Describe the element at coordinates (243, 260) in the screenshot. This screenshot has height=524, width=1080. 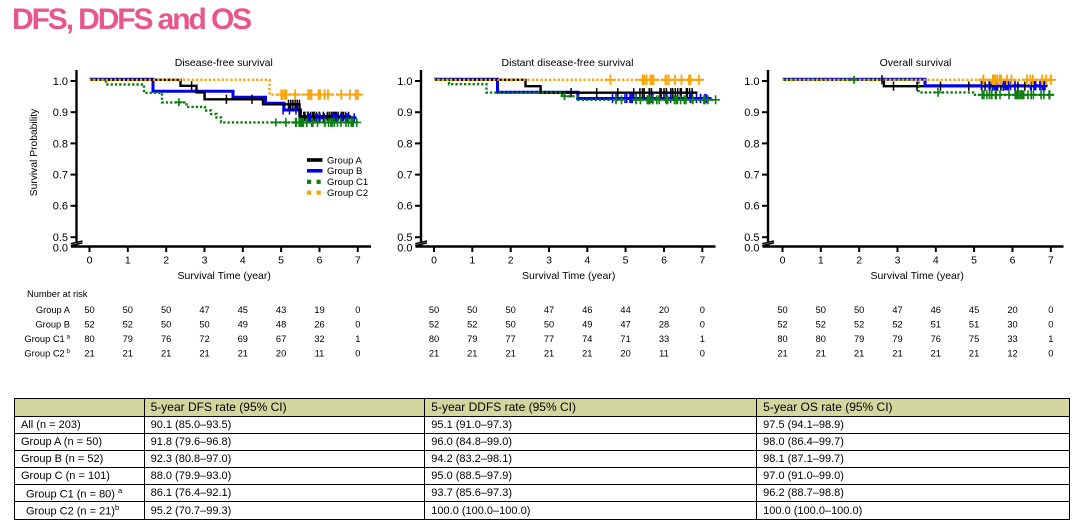
I see `svg-text: 4` at that location.